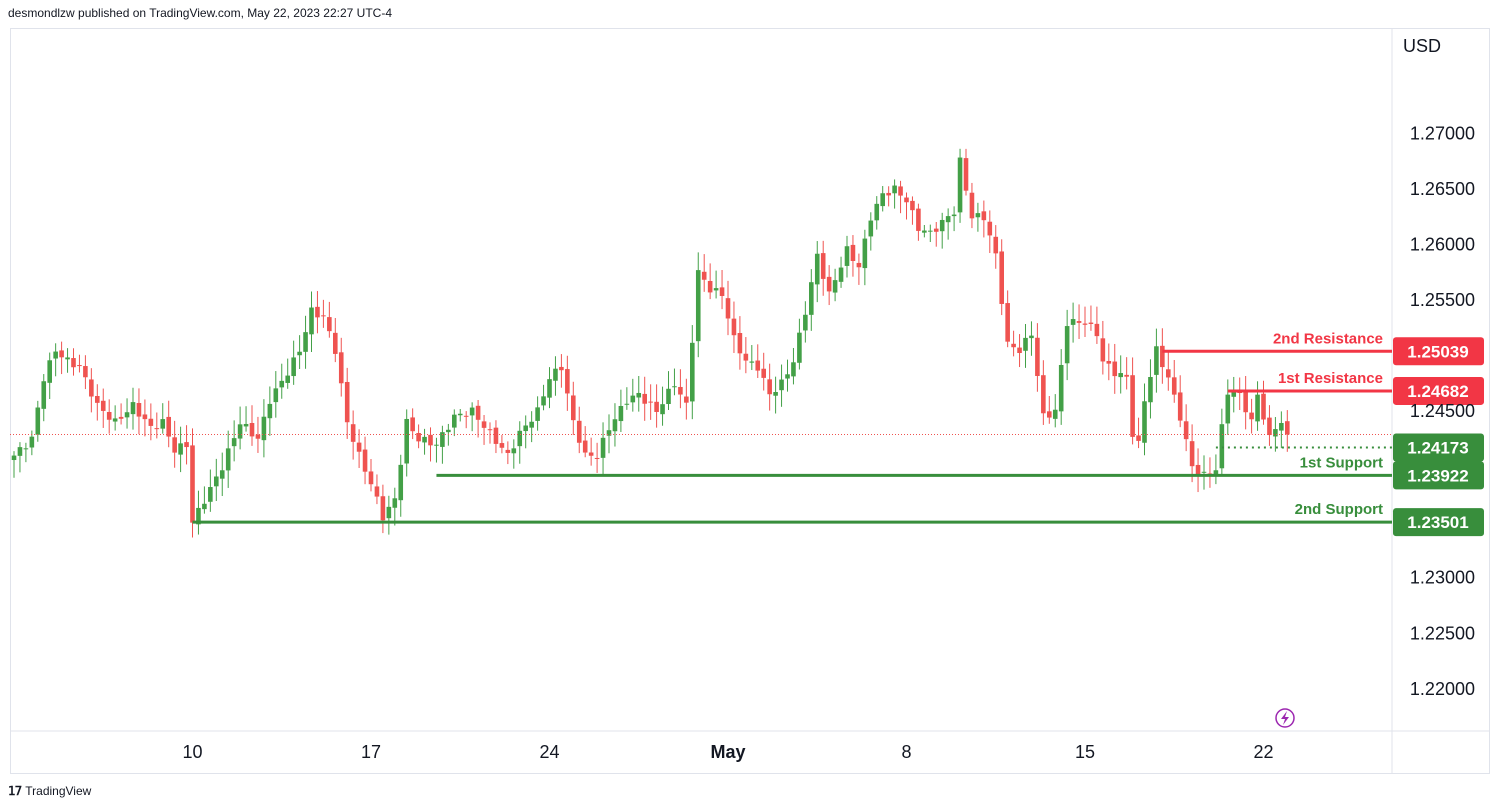 This screenshot has height=810, width=1498. Describe the element at coordinates (1437, 351) in the screenshot. I see `price-tag-text: 1.25039` at that location.